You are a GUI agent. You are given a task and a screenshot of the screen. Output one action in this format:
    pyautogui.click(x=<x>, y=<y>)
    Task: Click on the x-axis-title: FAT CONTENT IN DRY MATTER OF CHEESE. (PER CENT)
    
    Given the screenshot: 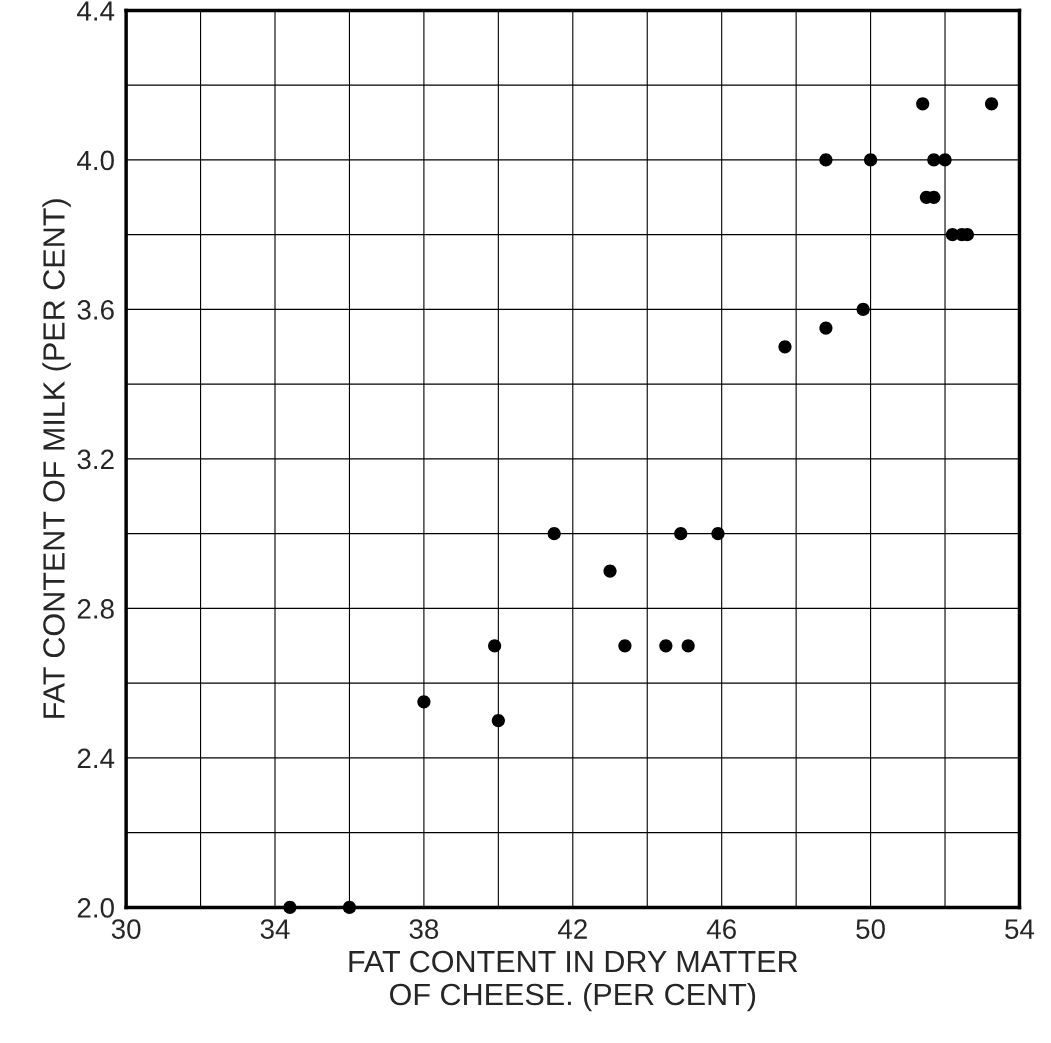 What is the action you would take?
    pyautogui.click(x=573, y=981)
    